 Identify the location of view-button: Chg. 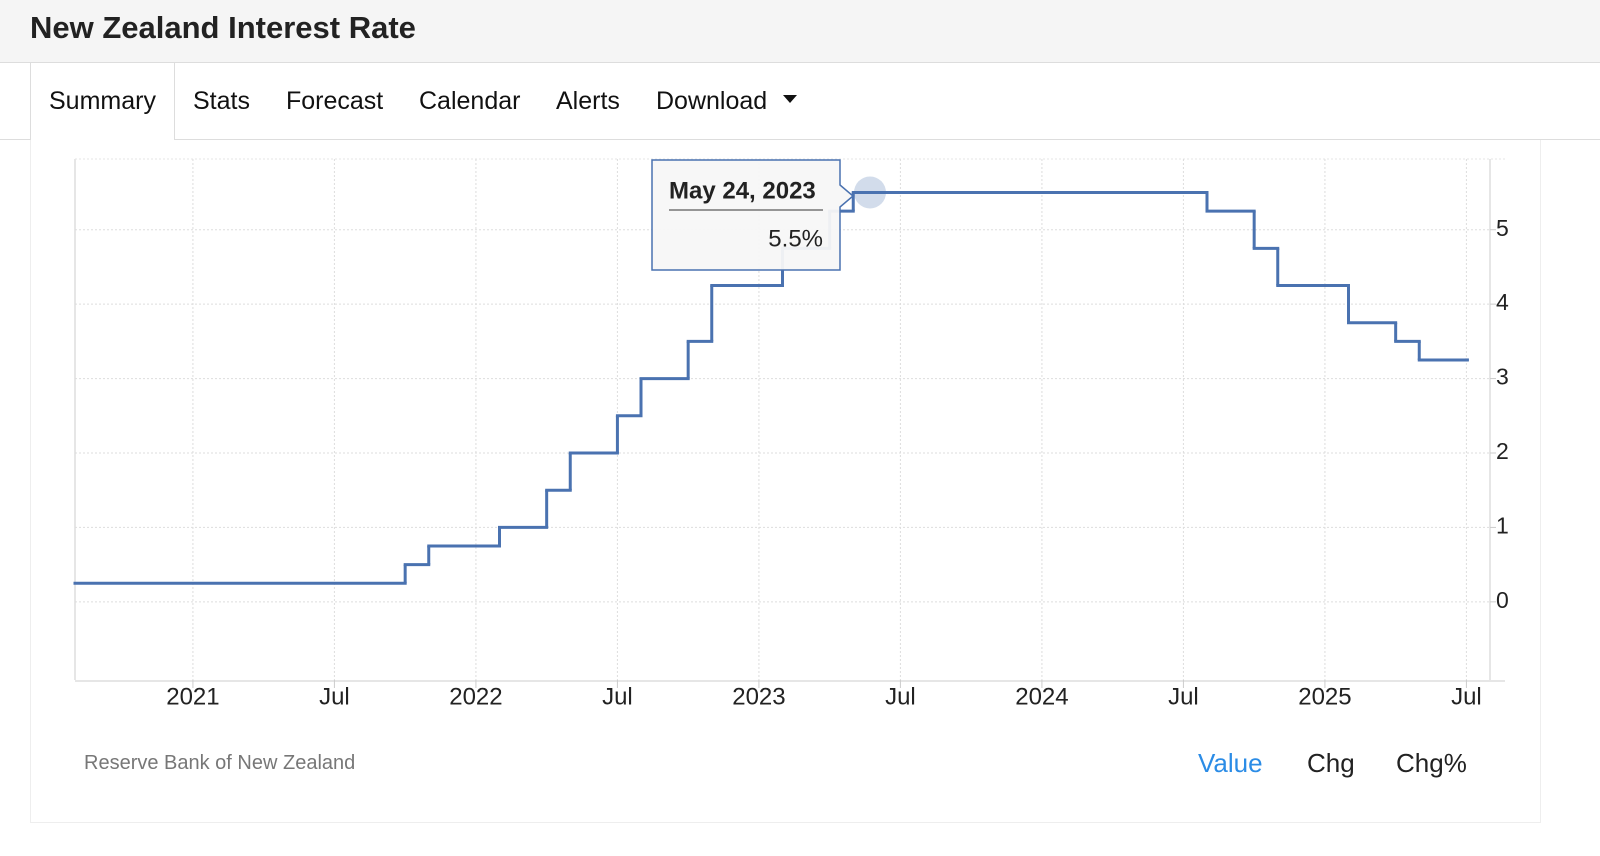
(1331, 763).